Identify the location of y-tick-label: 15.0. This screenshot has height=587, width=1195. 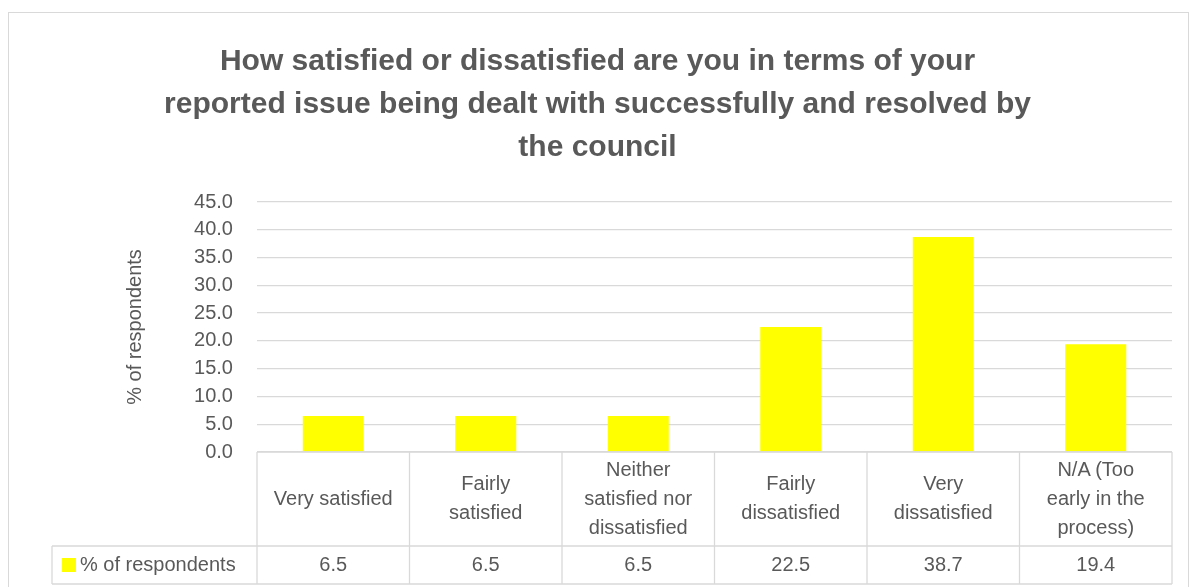
(213, 367).